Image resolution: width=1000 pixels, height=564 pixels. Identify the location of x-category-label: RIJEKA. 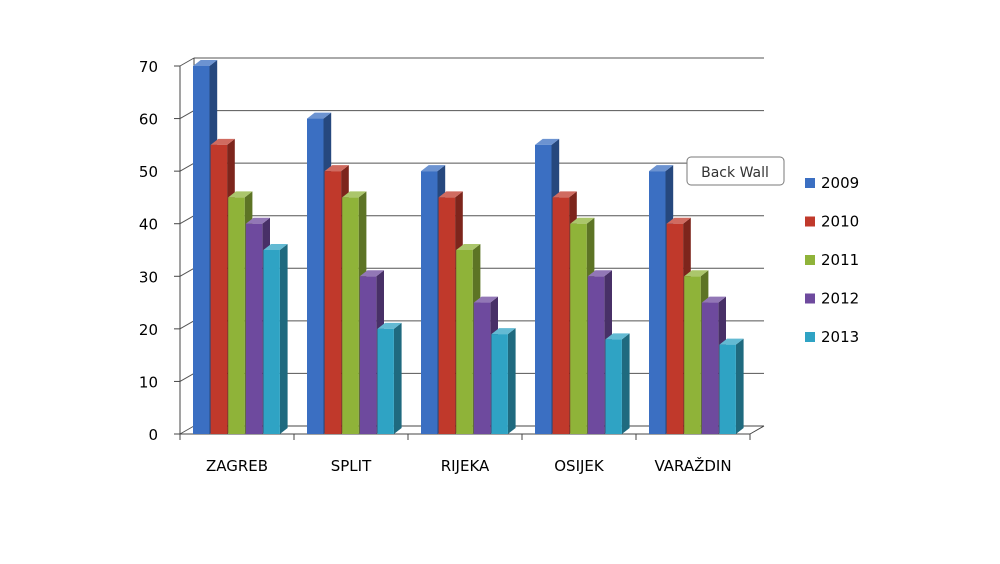
(465, 466).